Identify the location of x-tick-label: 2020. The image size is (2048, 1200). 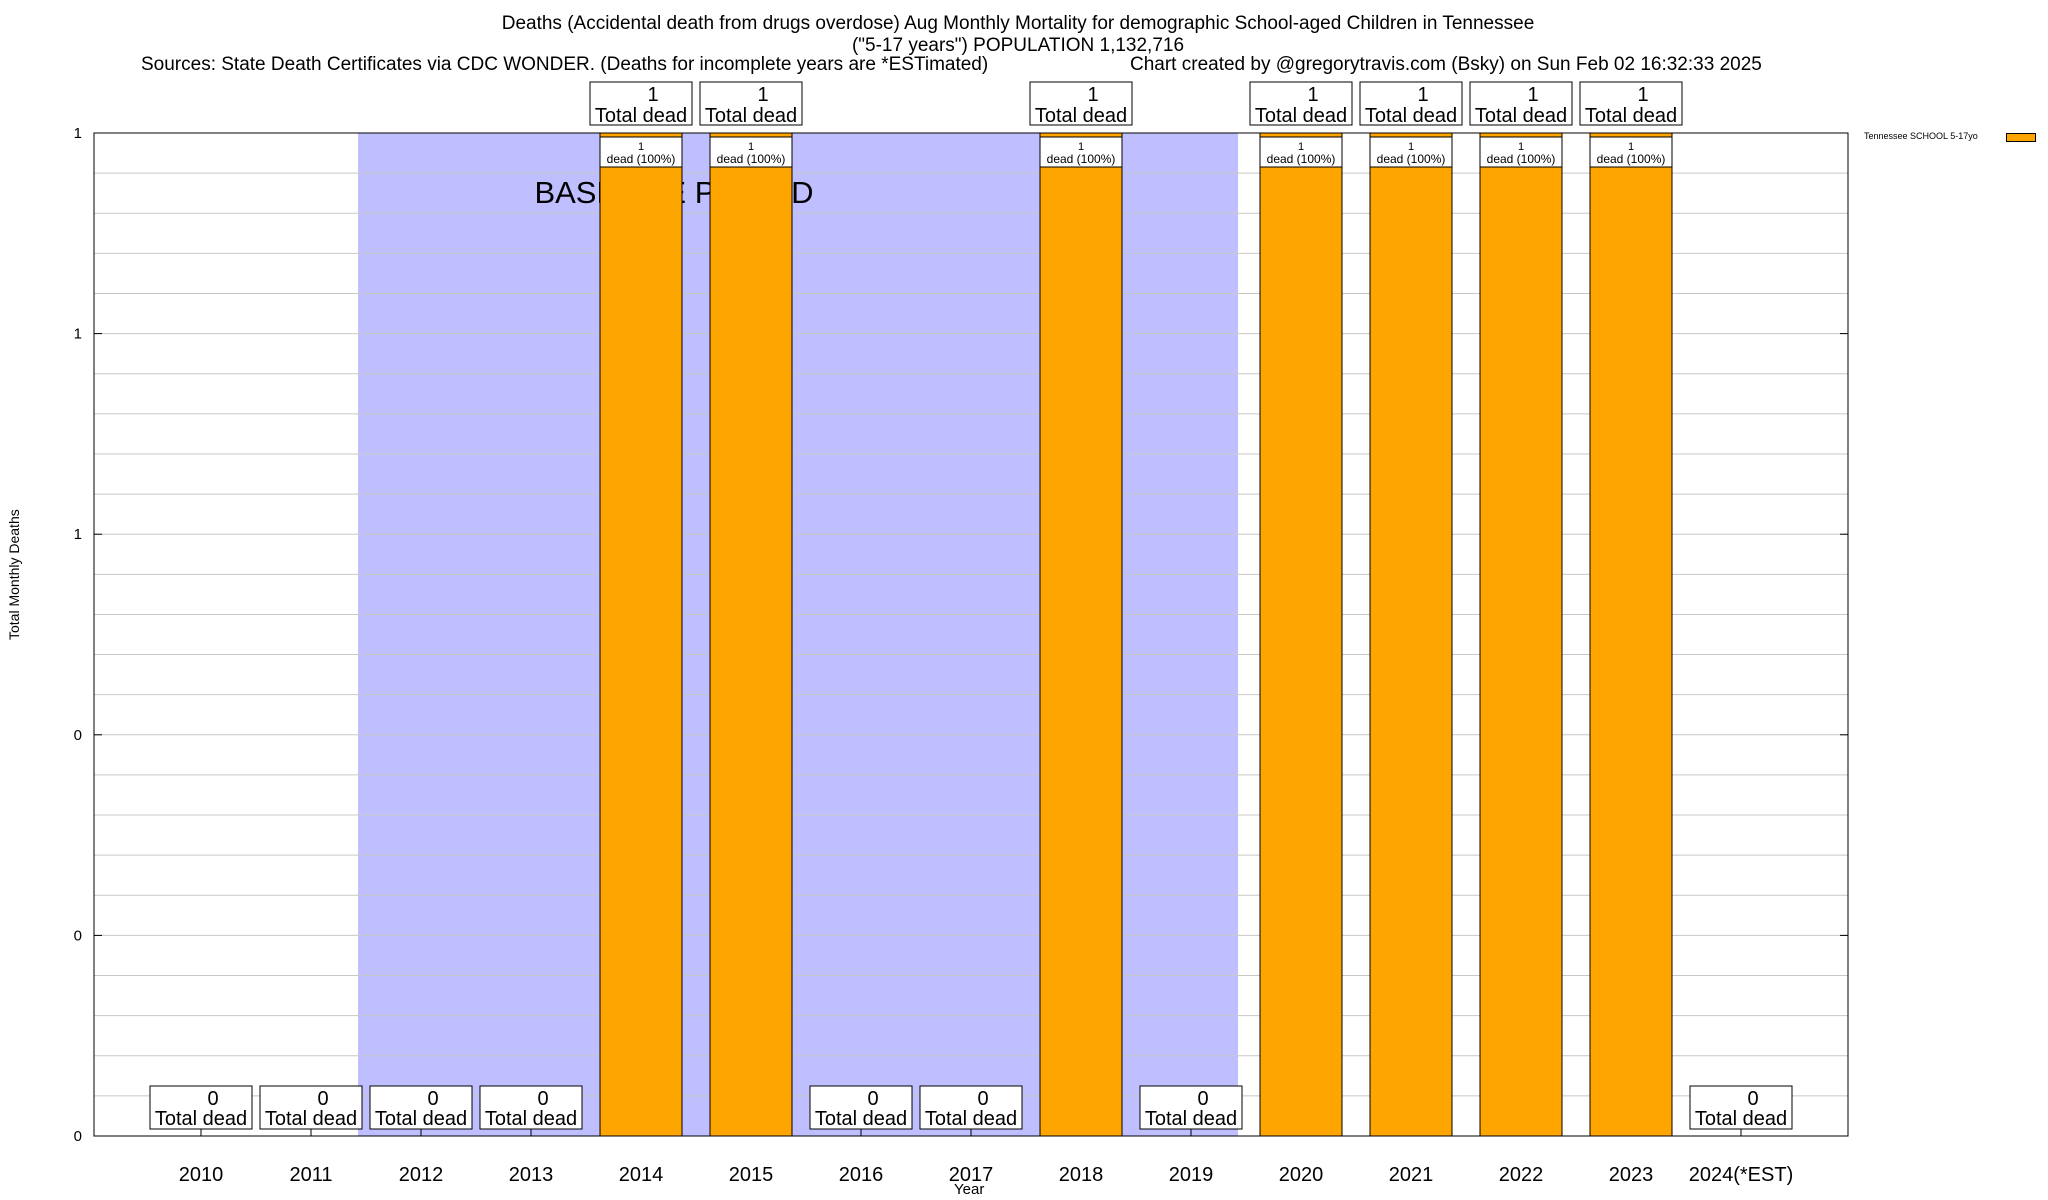
(1301, 1175).